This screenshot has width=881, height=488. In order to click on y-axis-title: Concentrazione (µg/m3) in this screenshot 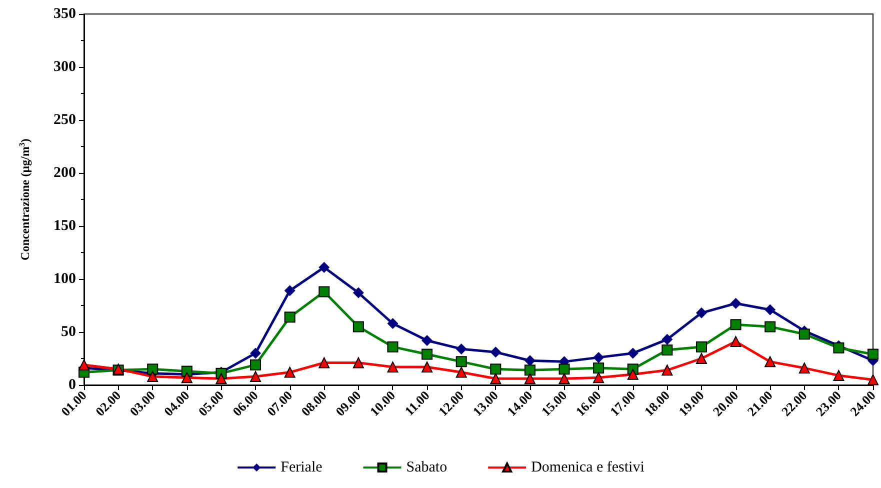, I will do `click(25, 199)`.